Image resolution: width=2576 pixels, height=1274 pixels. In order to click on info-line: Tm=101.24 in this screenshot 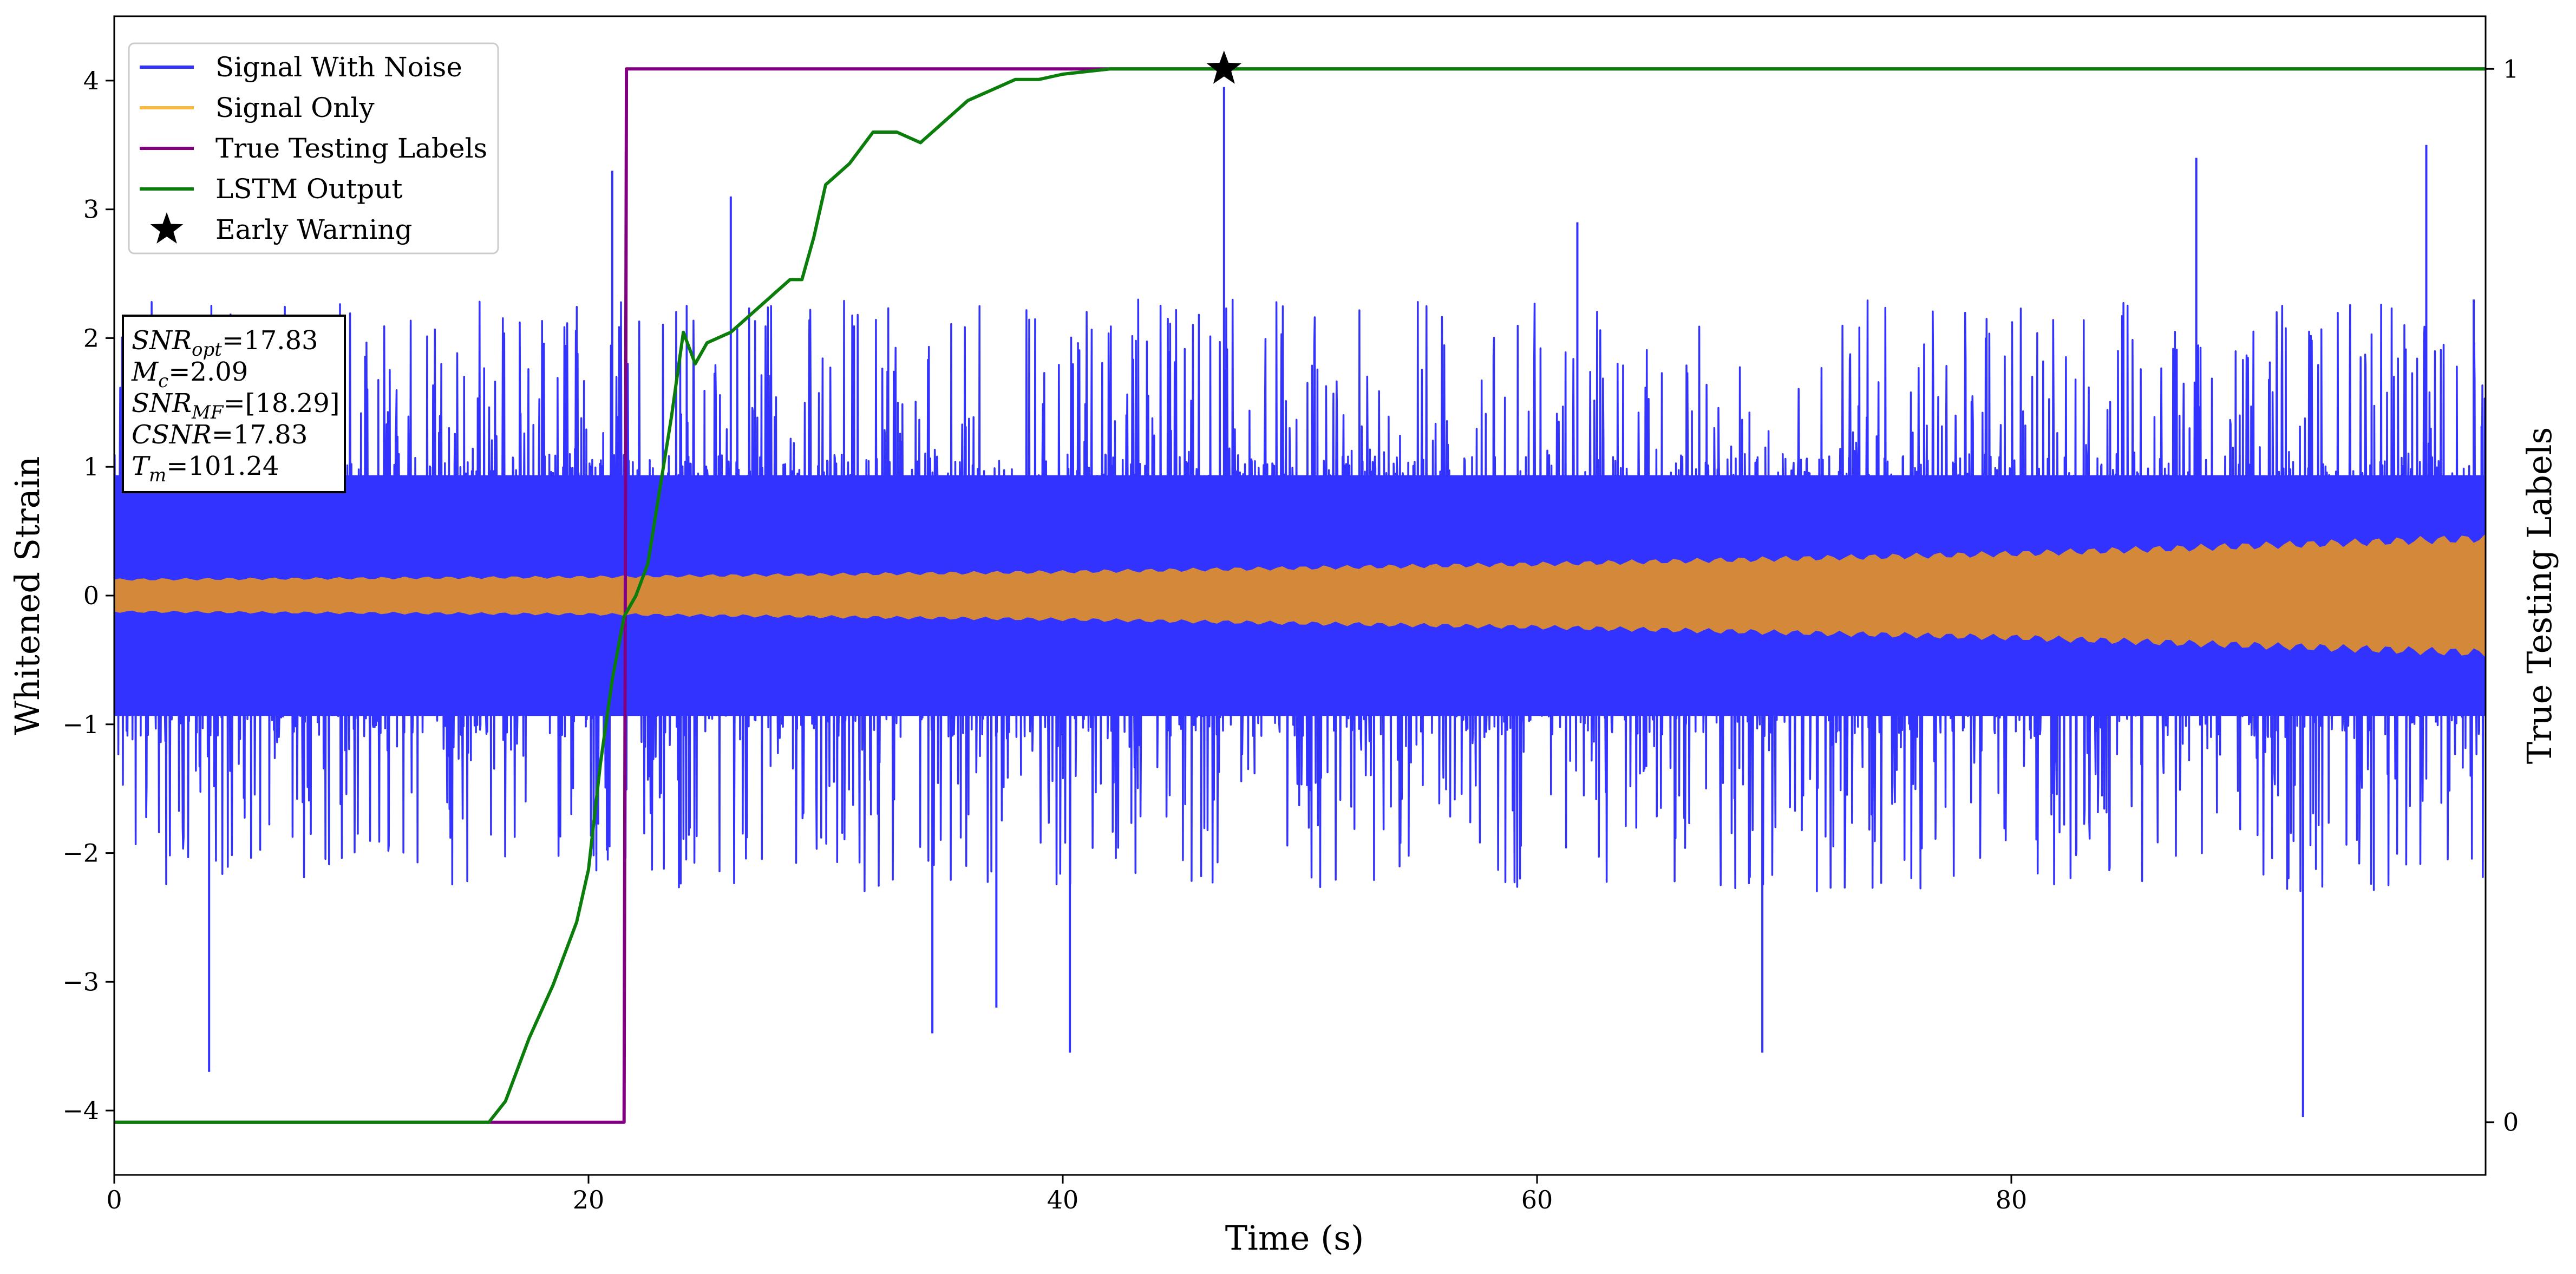, I will do `click(206, 468)`.